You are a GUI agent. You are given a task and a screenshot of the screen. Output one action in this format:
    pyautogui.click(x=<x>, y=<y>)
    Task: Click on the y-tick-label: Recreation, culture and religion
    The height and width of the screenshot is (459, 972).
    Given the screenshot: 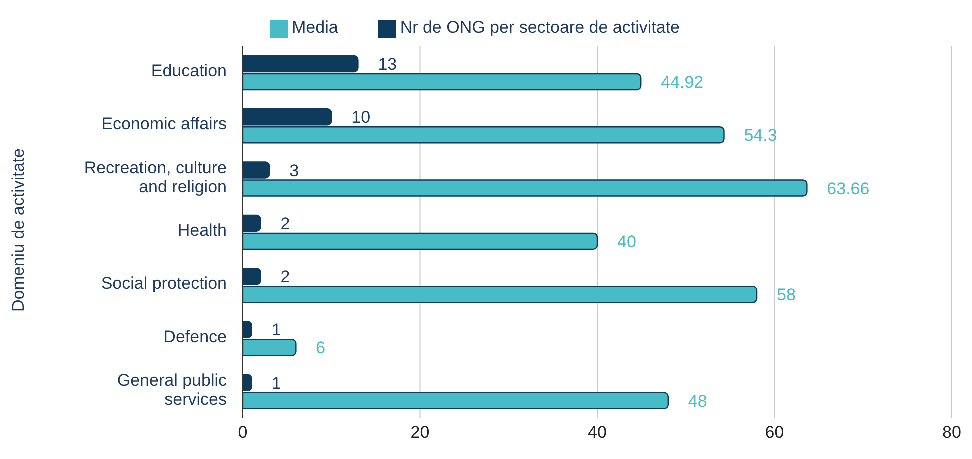 What is the action you would take?
    pyautogui.click(x=155, y=177)
    